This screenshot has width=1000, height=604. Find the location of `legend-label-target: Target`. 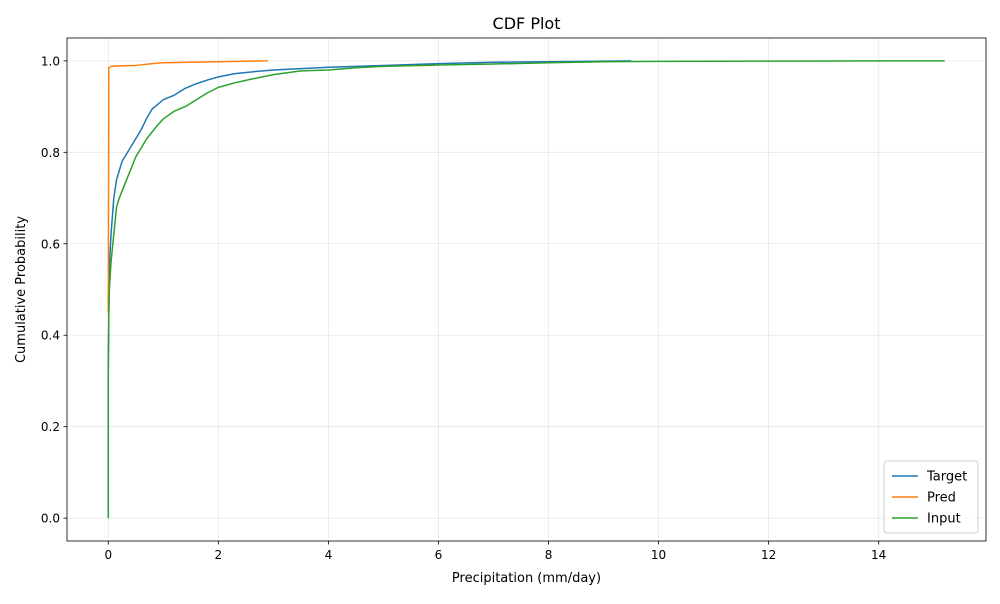

legend-label-target: Target is located at coordinates (946, 477).